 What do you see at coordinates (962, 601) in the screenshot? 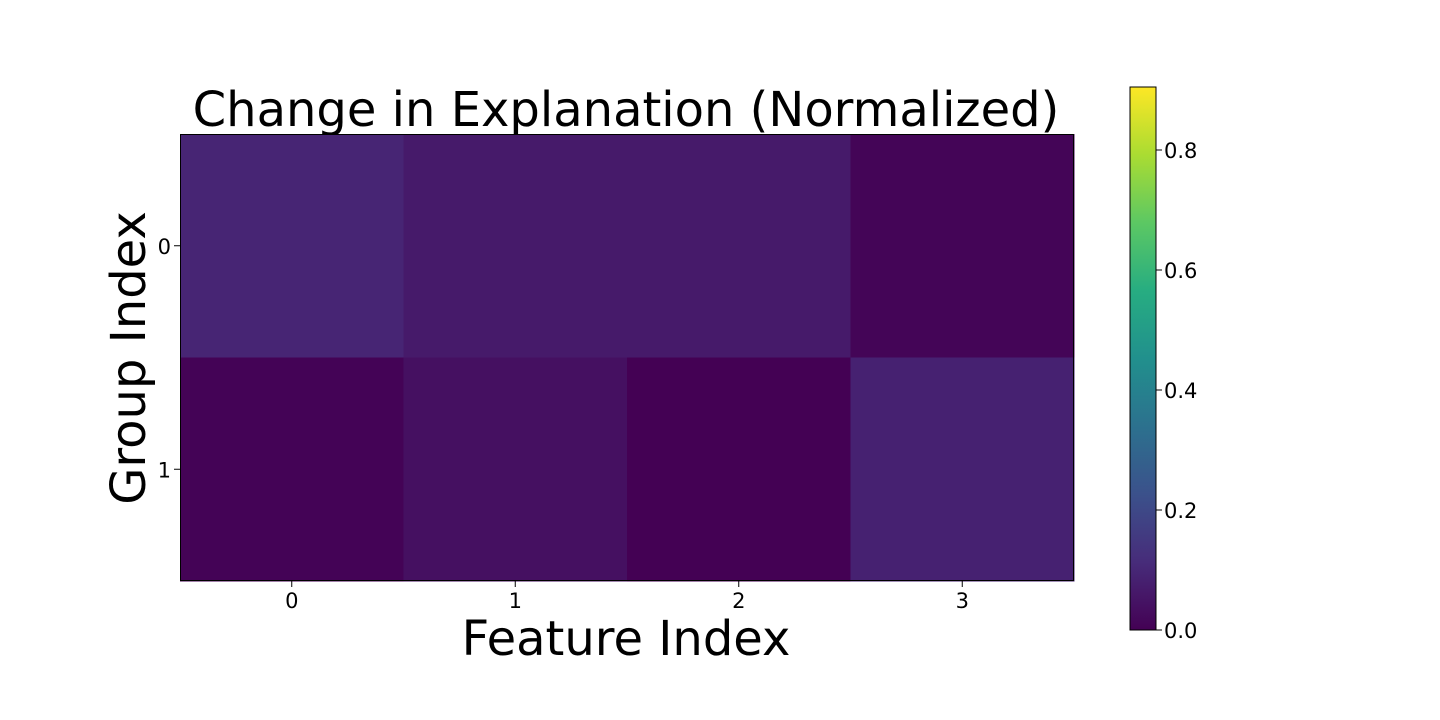
I see `x-tick-label: 3` at bounding box center [962, 601].